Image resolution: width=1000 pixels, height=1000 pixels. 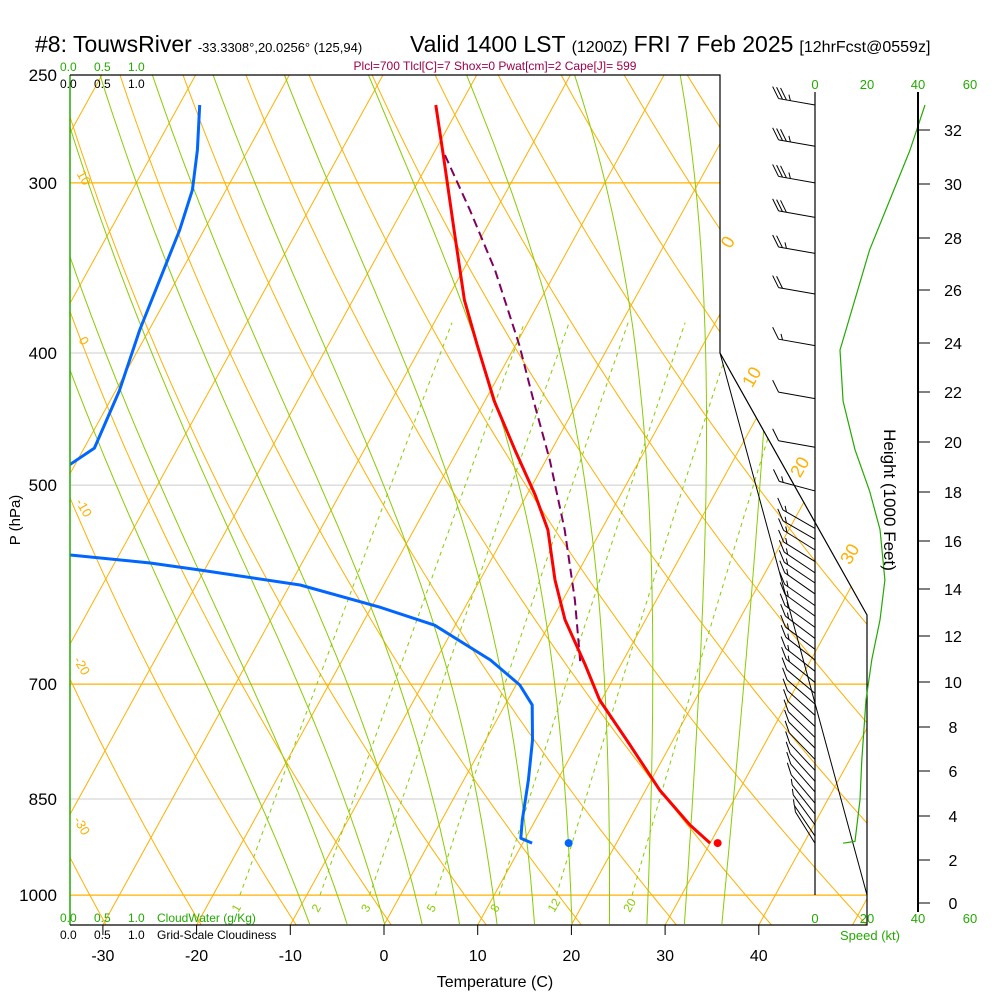 What do you see at coordinates (953, 590) in the screenshot?
I see `height-tick-label: 14` at bounding box center [953, 590].